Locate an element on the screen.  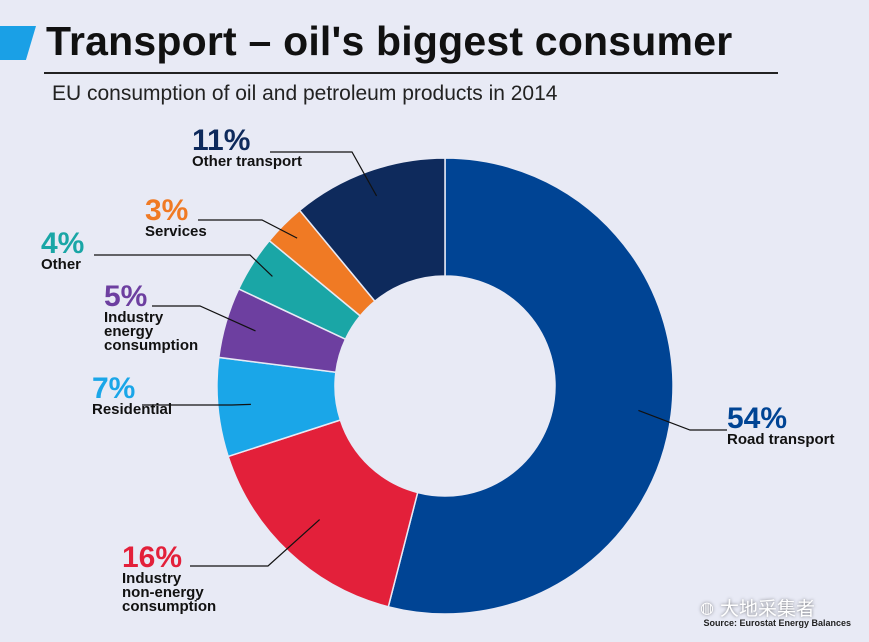
leader-line-other-transport is located at coordinates (324, 174).